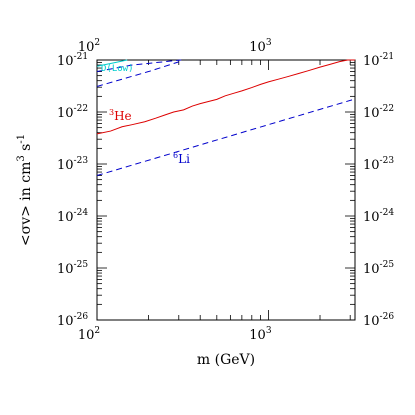  What do you see at coordinates (378, 268) in the screenshot?
I see `y-tick-label-right: 10-25` at bounding box center [378, 268].